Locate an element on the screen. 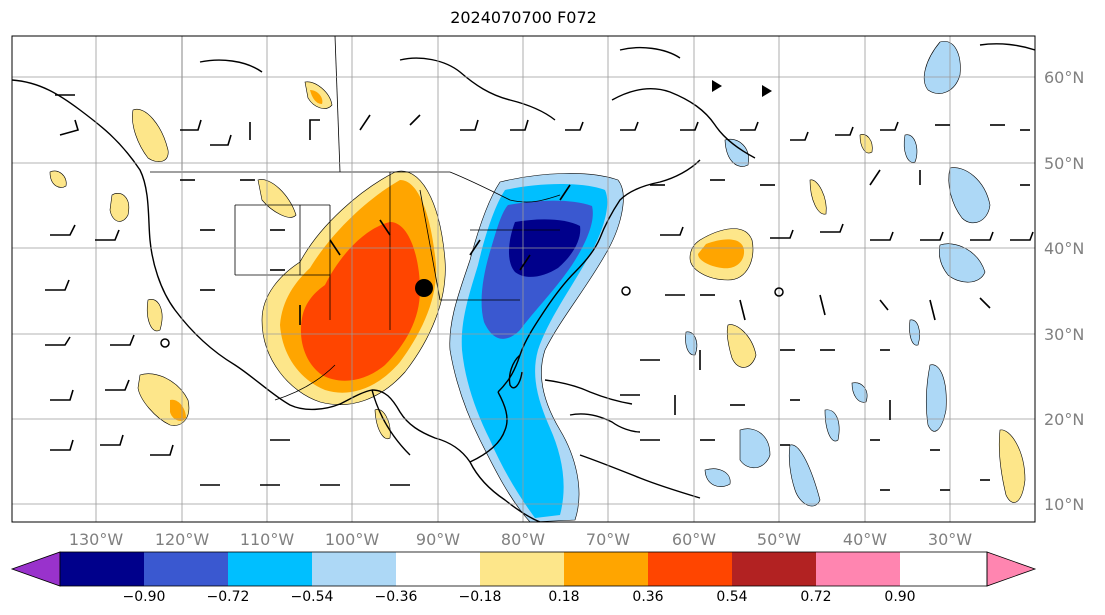 The height and width of the screenshot is (615, 1105). lon-label: 50°W is located at coordinates (779, 539).